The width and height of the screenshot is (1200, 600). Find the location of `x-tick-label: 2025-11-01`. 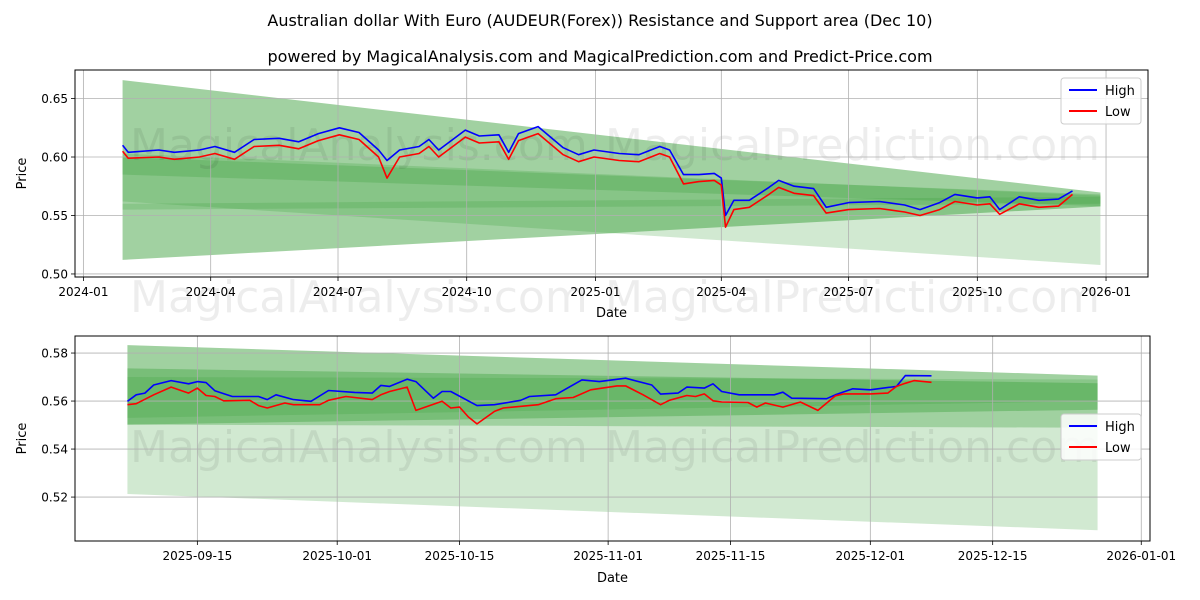

x-tick-label: 2025-11-01 is located at coordinates (608, 556).